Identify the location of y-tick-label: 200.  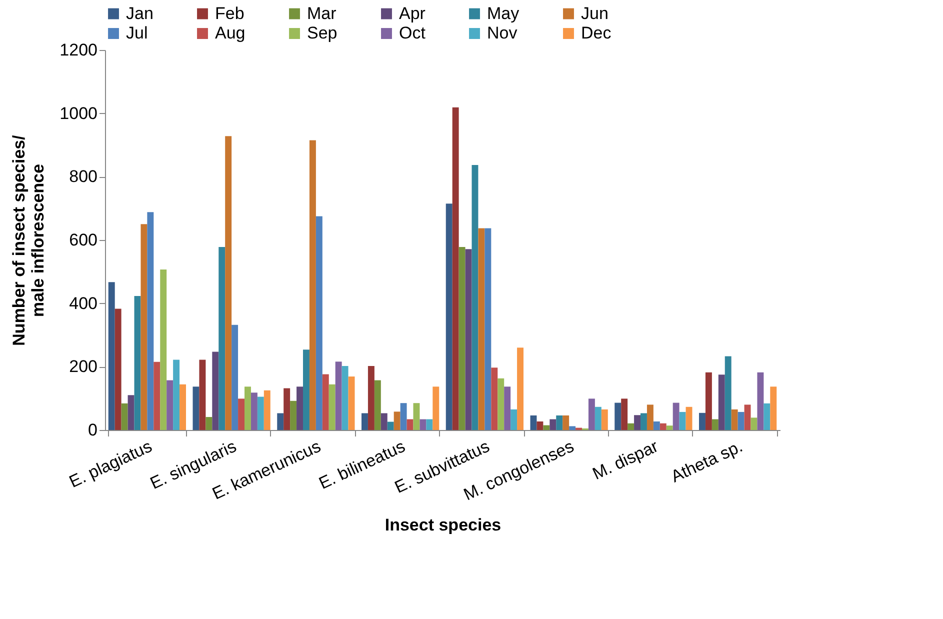
(83, 366).